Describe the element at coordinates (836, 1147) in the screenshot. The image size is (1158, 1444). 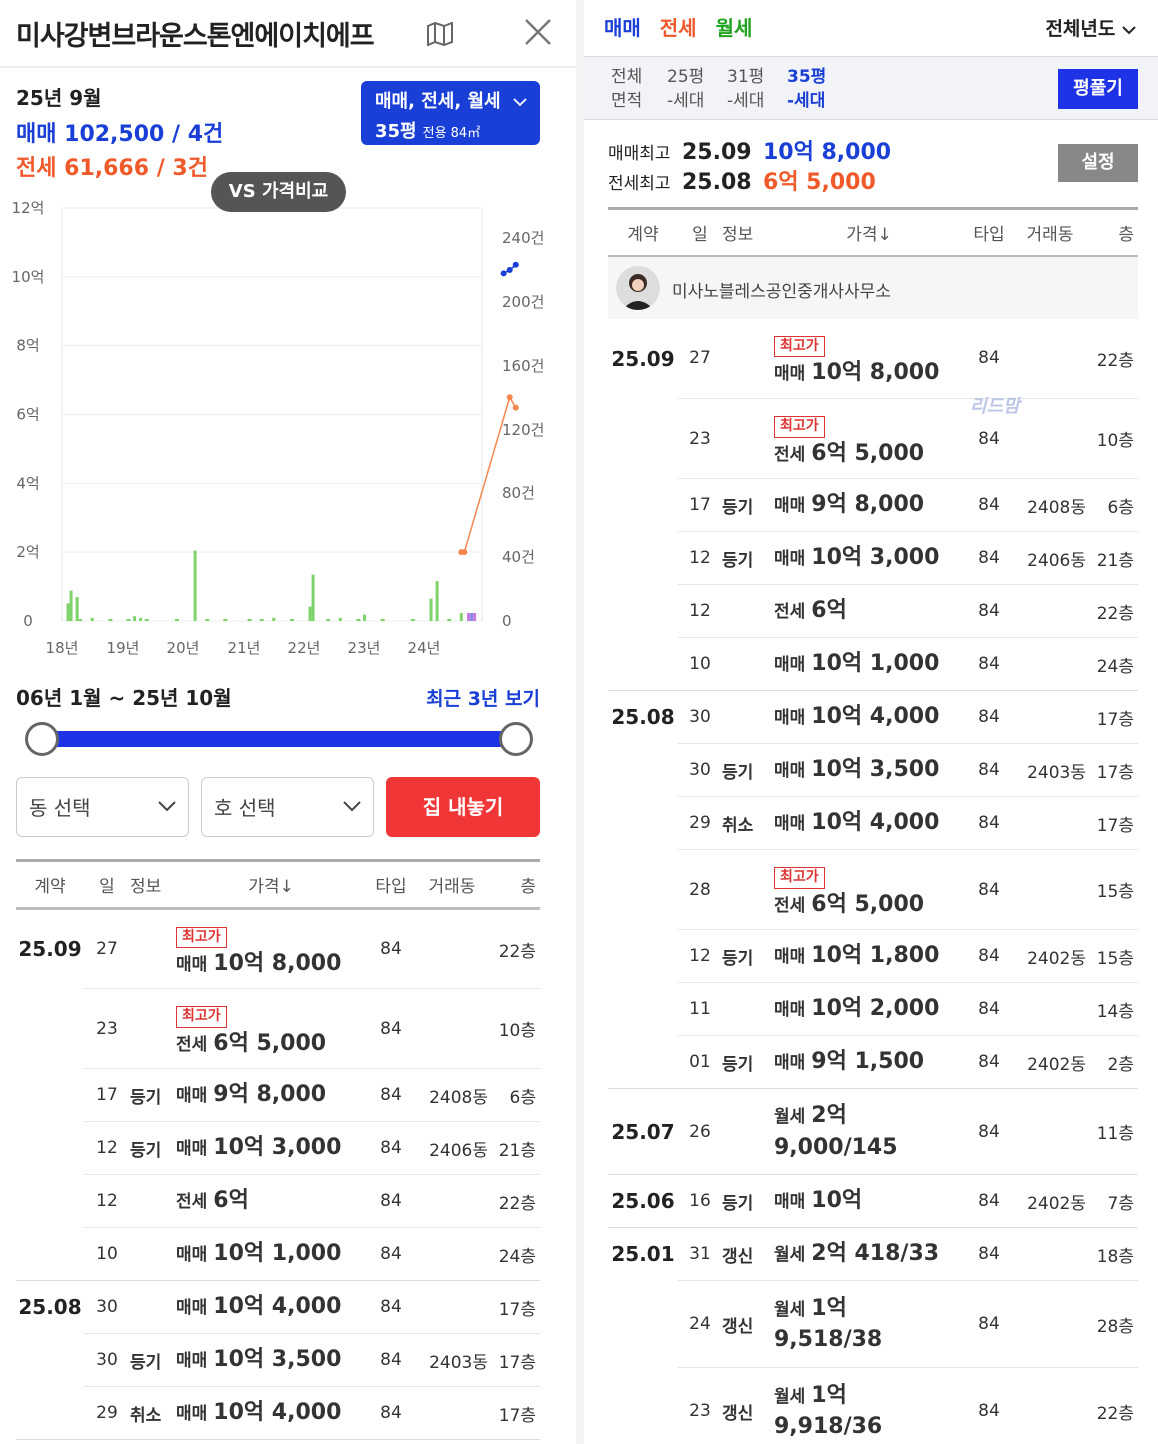
I see `deal-price-rent: 9,000/145` at that location.